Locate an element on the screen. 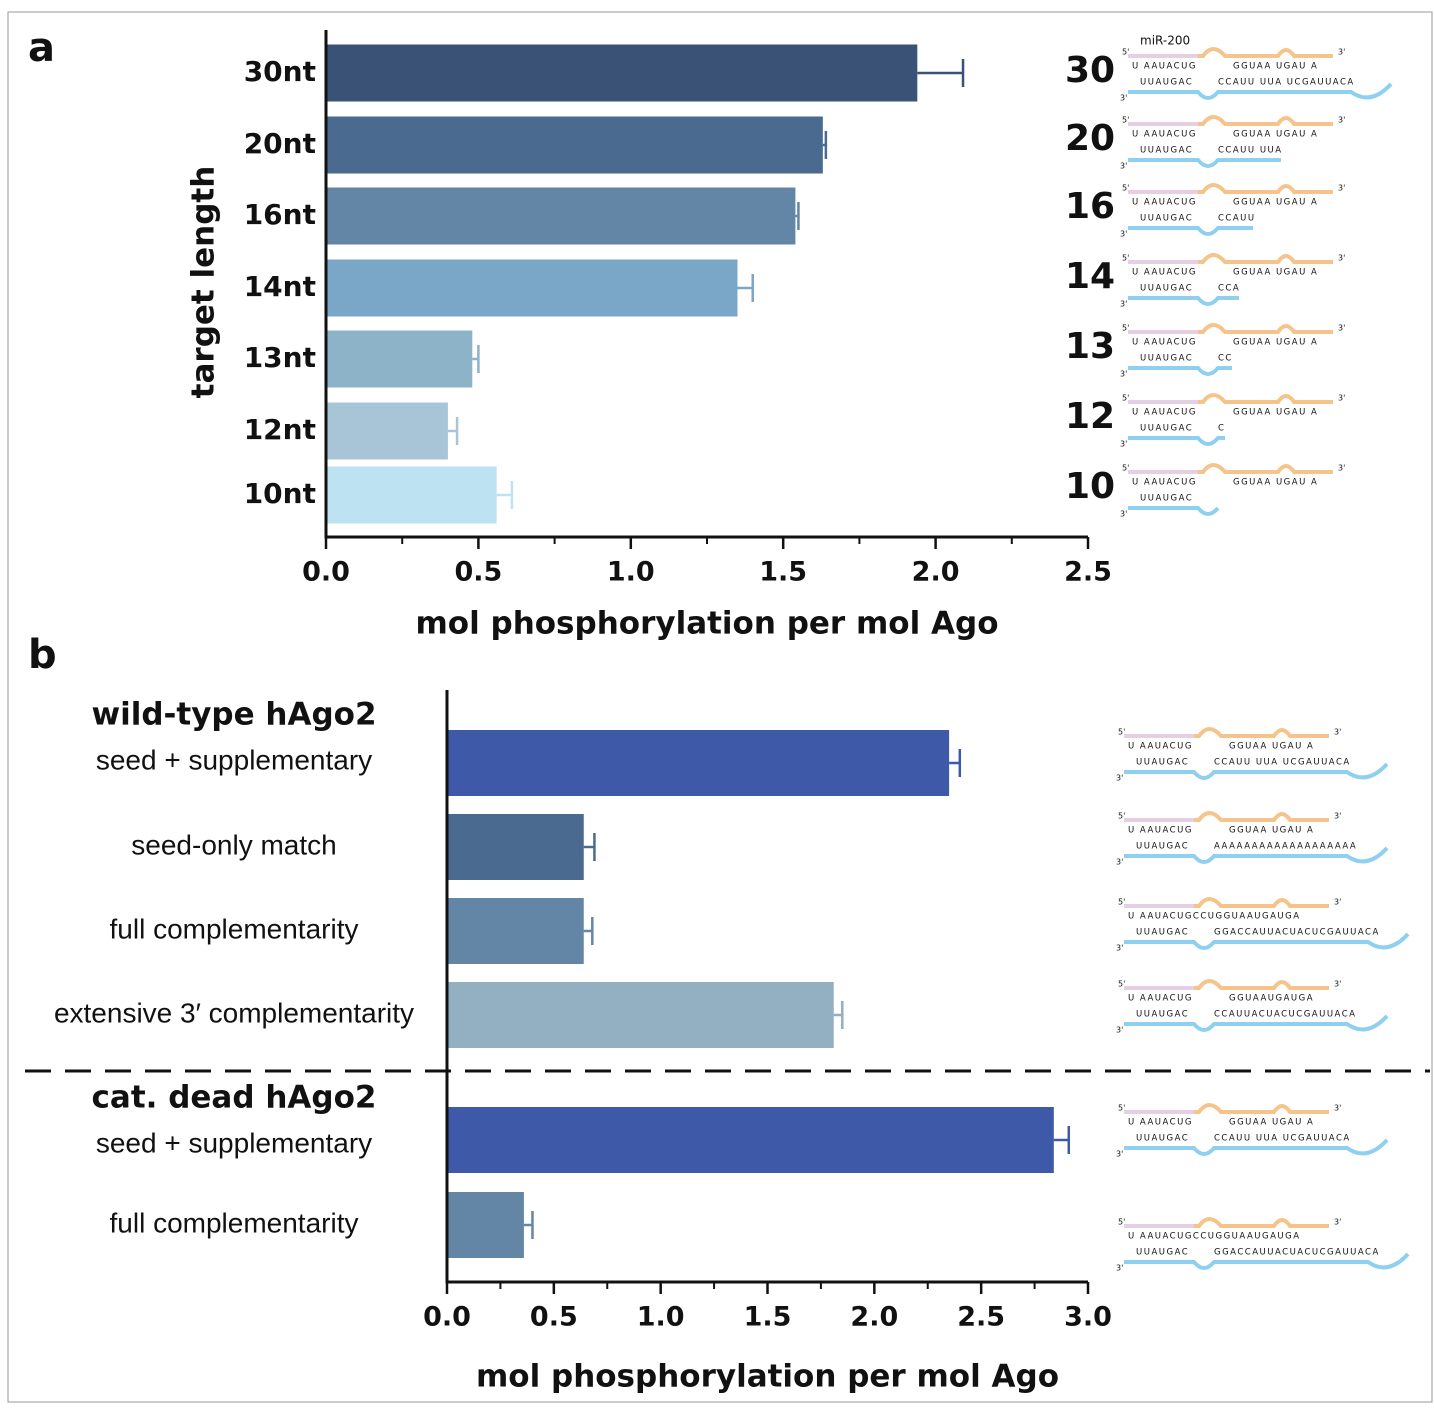 Image resolution: width=1434 pixels, height=1409 pixels. y-axis-label: target length is located at coordinates (204, 282).